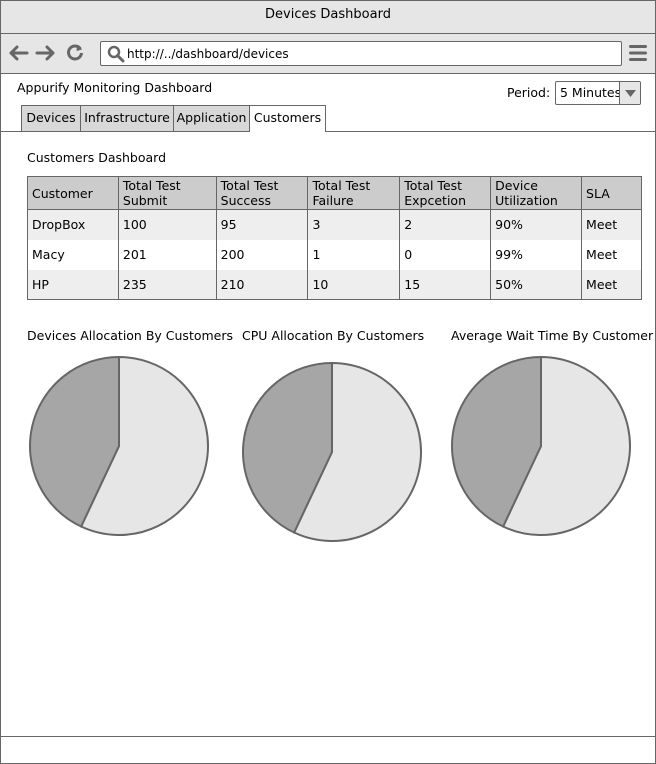 The height and width of the screenshot is (764, 656). Describe the element at coordinates (526, 200) in the screenshot. I see `header-line: Utilization` at that location.